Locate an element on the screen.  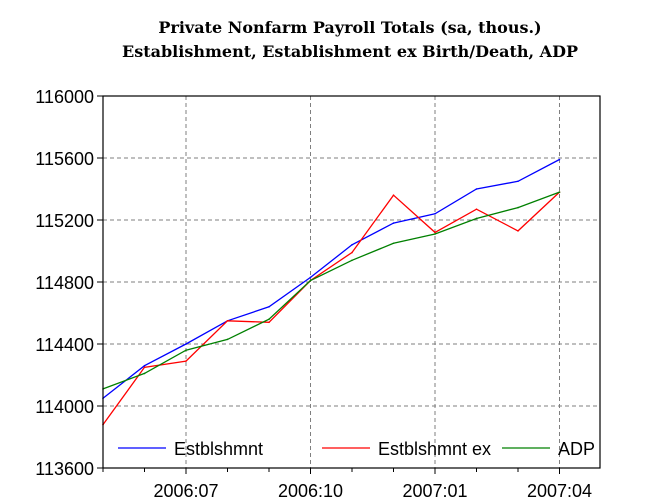
y-tick-label: 113600 is located at coordinates (64, 469).